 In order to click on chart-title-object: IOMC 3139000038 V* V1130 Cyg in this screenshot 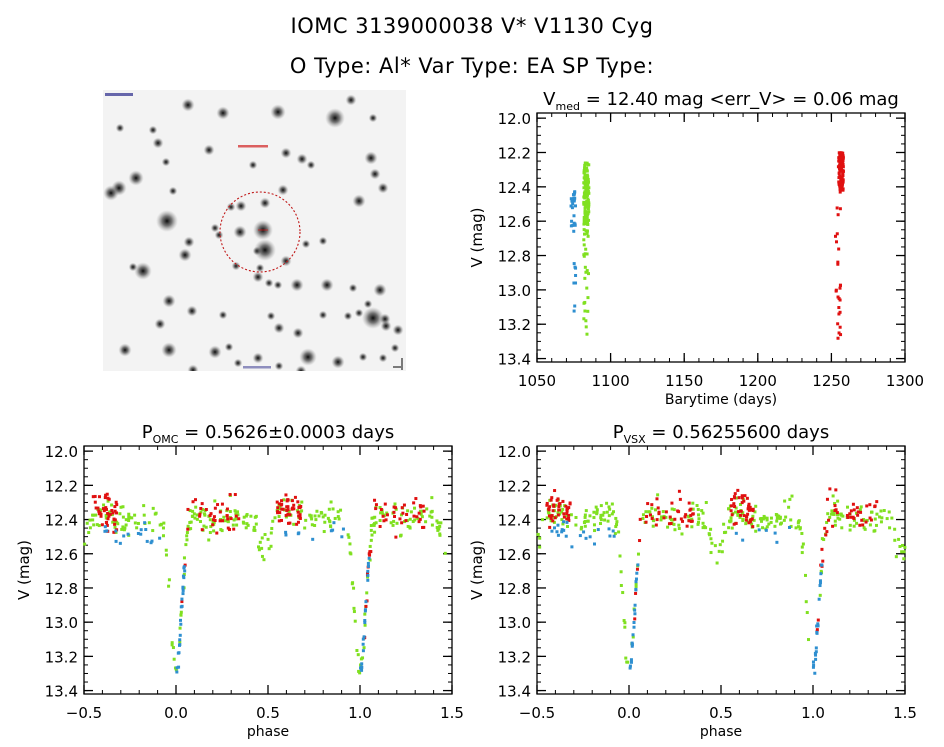, I will do `click(472, 26)`.